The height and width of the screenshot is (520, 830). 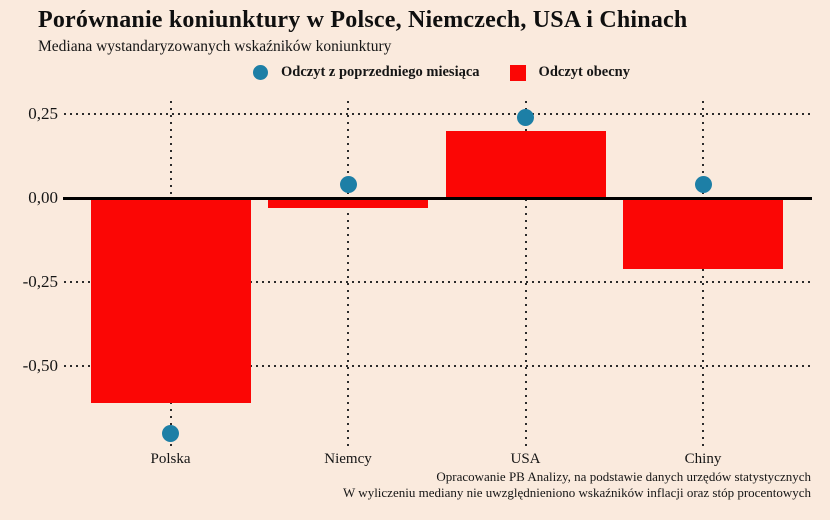 What do you see at coordinates (525, 274) in the screenshot?
I see `vertical-gridline-usa` at bounding box center [525, 274].